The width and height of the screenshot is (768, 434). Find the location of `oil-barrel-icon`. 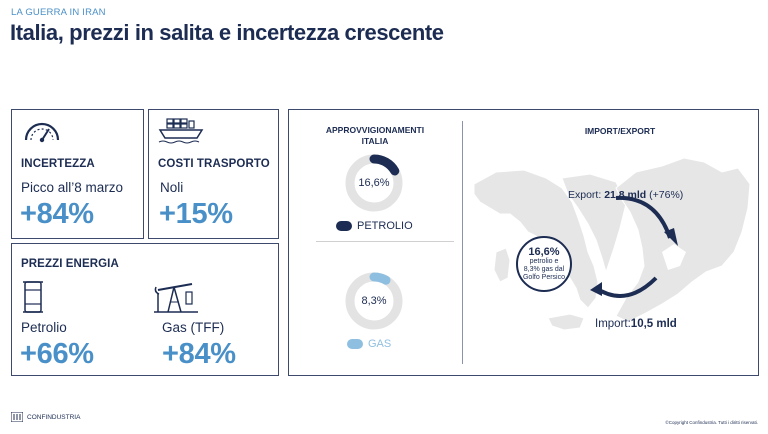

oil-barrel-icon is located at coordinates (33, 297).